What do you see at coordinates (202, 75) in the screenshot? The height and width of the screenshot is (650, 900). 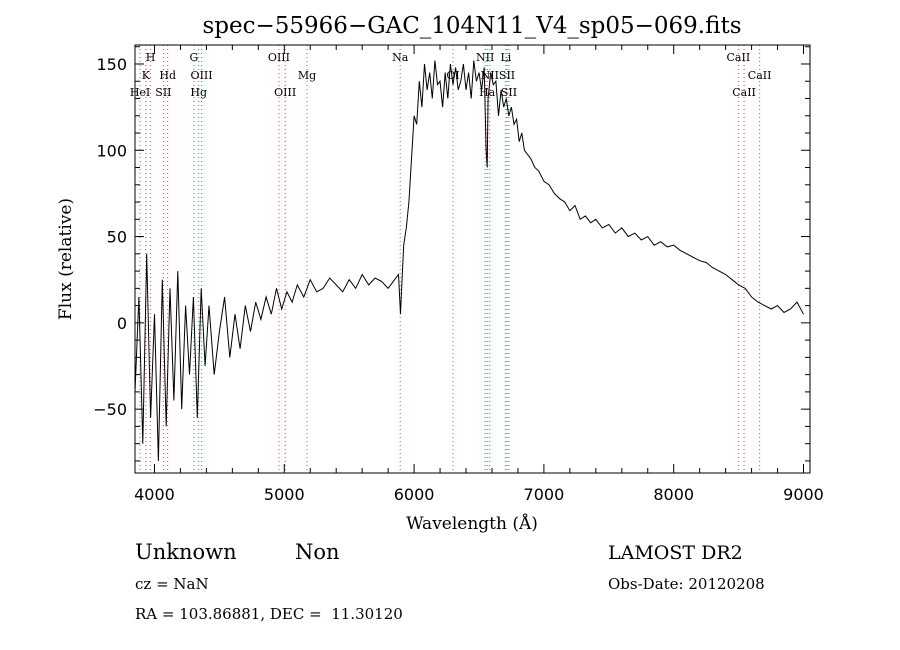 I see `line-id-label-6: OIII` at bounding box center [202, 75].